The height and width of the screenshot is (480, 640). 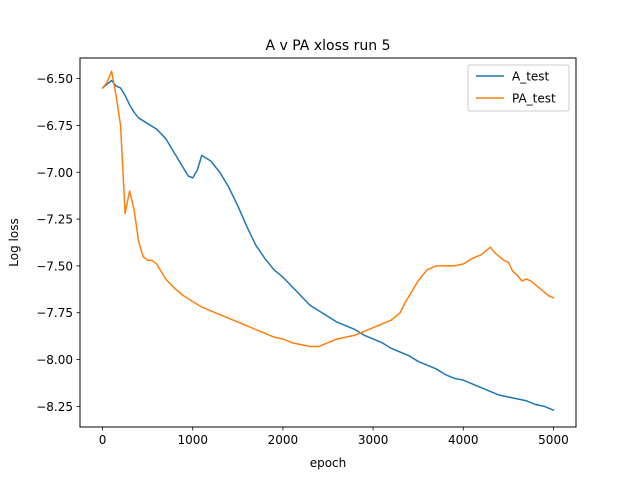 What do you see at coordinates (334, 437) in the screenshot?
I see `x-axis: 0 1000 2000 3000 4000 5000` at bounding box center [334, 437].